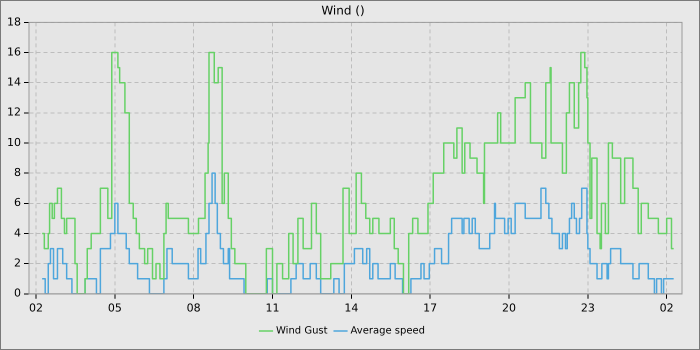 The image size is (700, 350). What do you see at coordinates (13, 21) in the screenshot?
I see `y-tick-label: 18` at bounding box center [13, 21].